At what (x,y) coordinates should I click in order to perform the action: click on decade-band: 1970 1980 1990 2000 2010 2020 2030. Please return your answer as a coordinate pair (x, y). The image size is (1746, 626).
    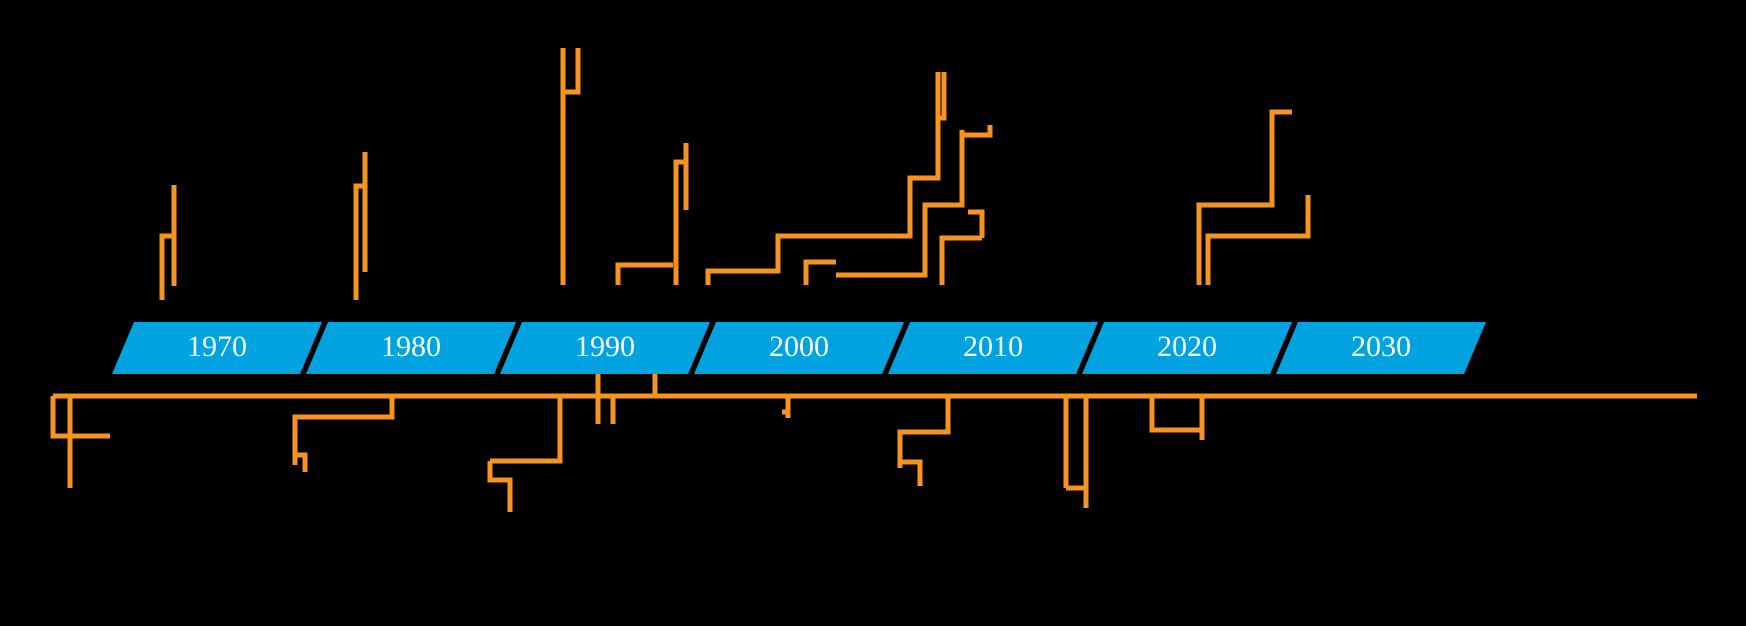
    Looking at the image, I should click on (799, 348).